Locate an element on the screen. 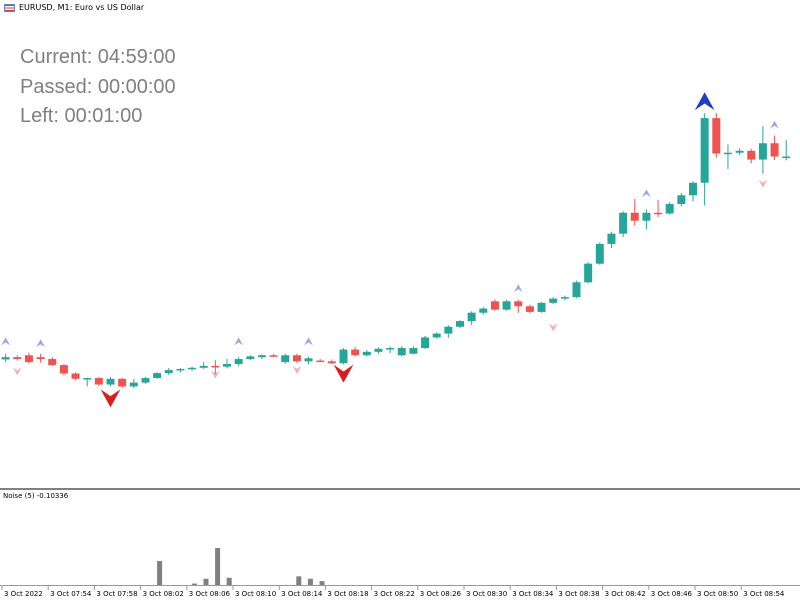 The image size is (800, 600). time-tick-label: 3 Oct 08:42 is located at coordinates (625, 594).